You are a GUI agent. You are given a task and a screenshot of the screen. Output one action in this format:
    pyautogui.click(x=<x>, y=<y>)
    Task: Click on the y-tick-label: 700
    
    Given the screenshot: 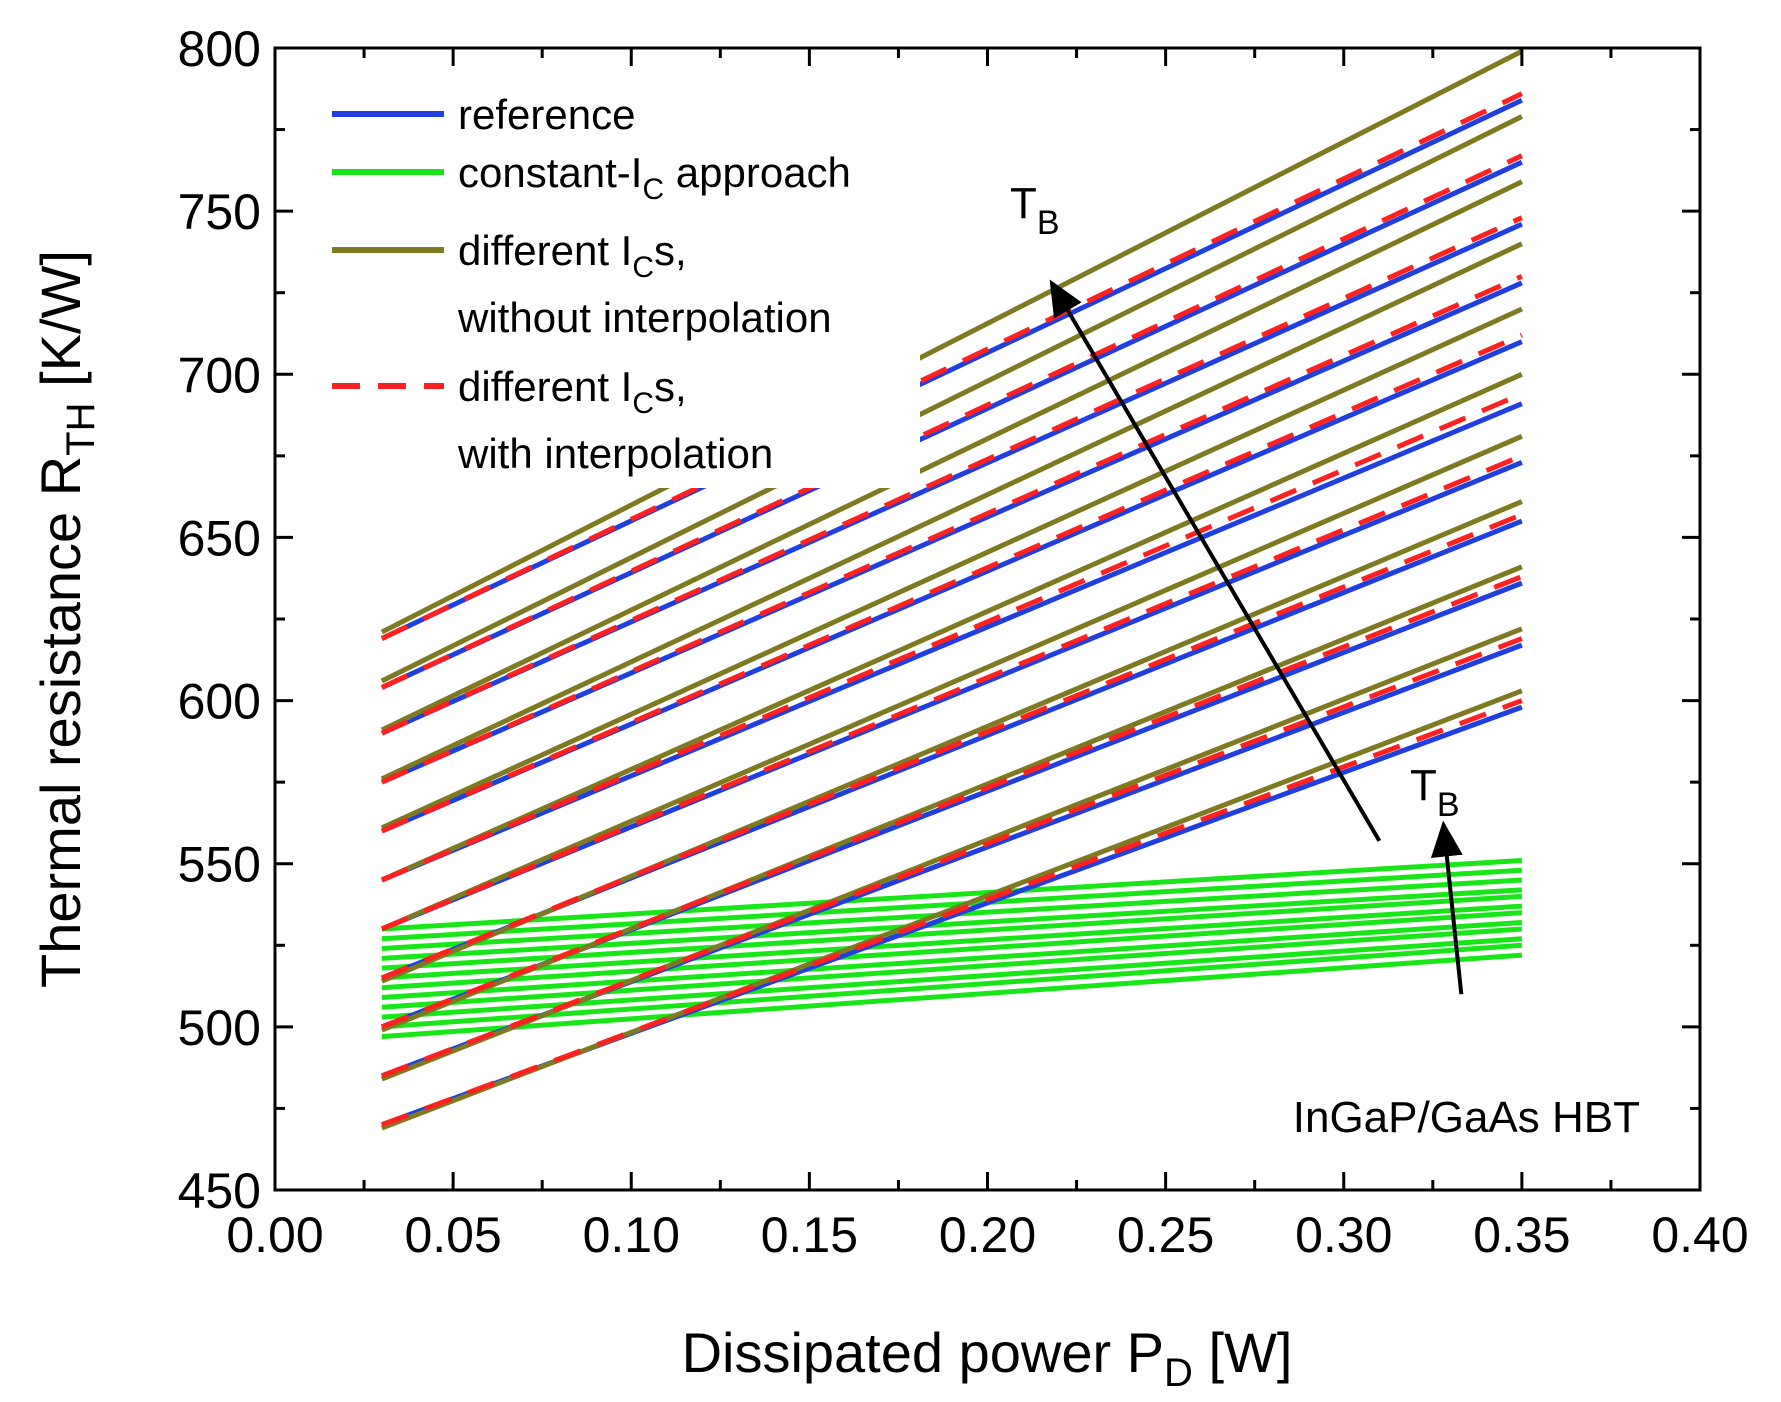 What is the action you would take?
    pyautogui.click(x=219, y=375)
    